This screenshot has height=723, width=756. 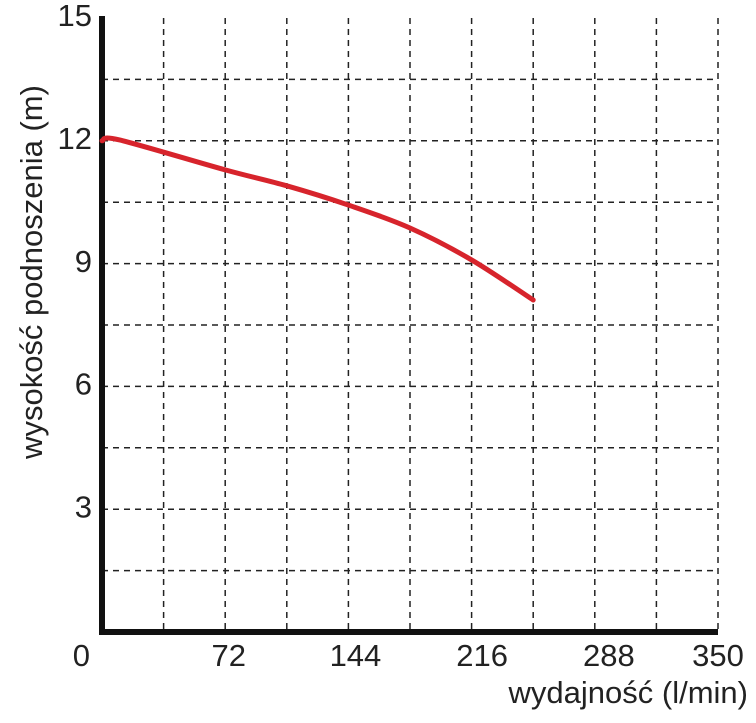 I want to click on x-tick-label: 72, so click(x=228, y=655).